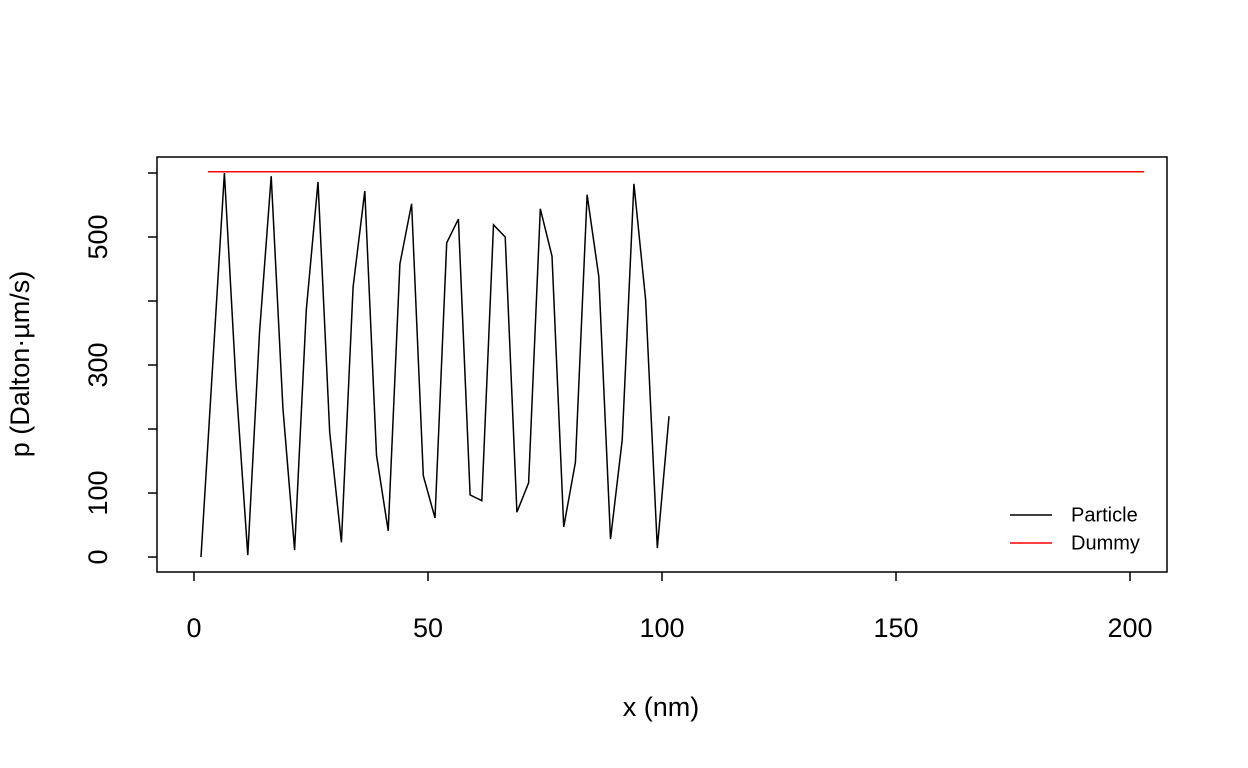 Image resolution: width=1248 pixels, height=768 pixels. I want to click on x-axis-label: x (nm), so click(661, 707).